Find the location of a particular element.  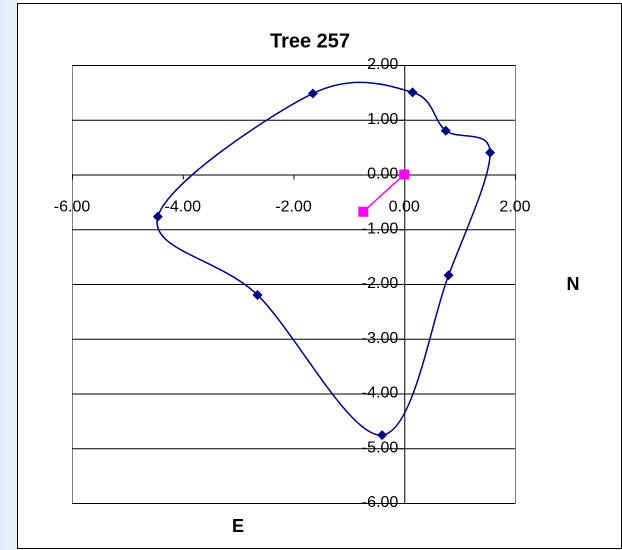

y-tick-label: 1.00 is located at coordinates (382, 119).